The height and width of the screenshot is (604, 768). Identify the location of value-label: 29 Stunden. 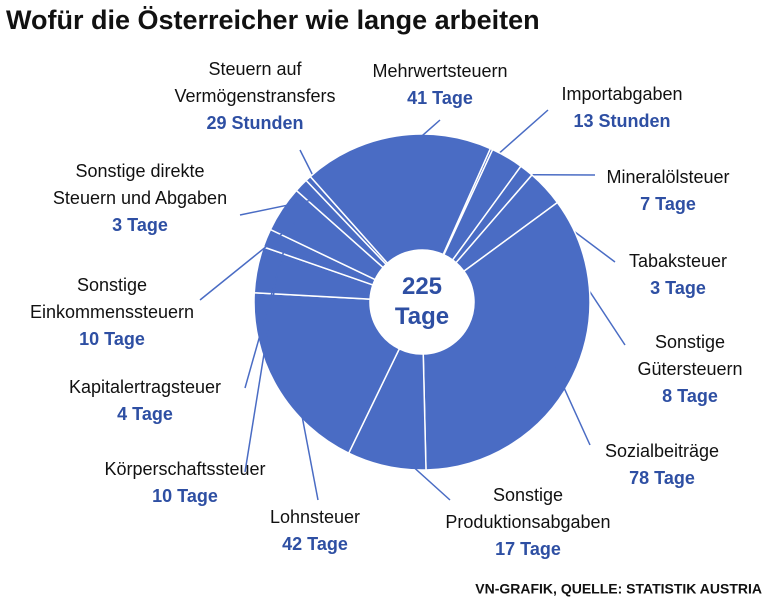
(254, 123).